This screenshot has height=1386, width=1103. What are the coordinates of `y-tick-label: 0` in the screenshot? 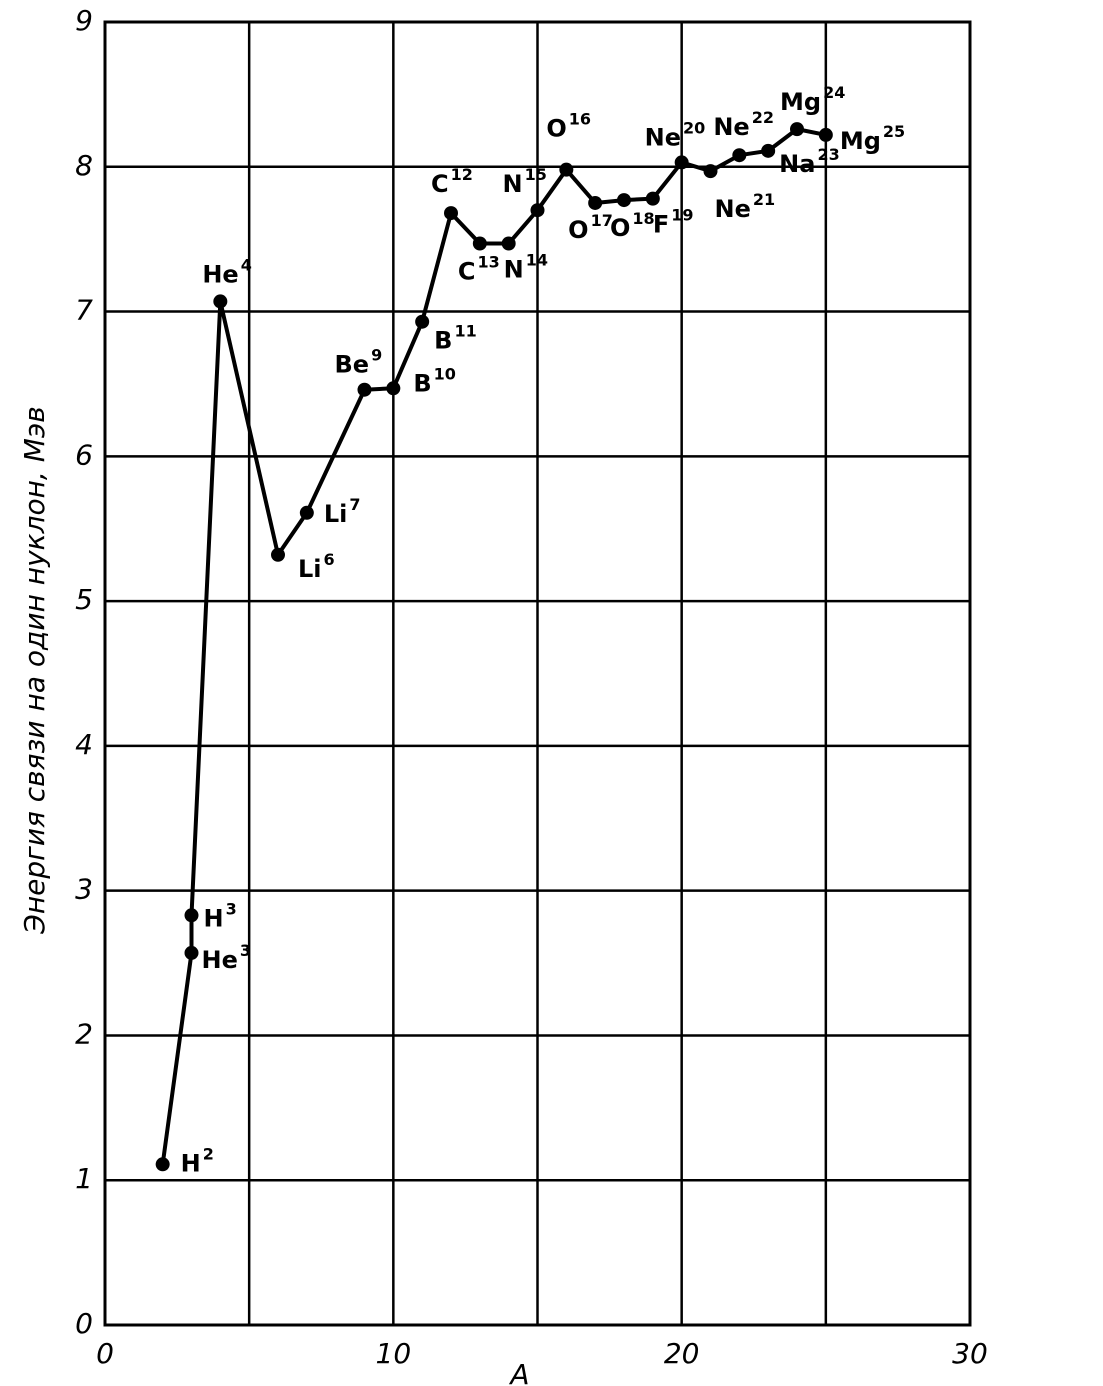 It's located at (84, 1323).